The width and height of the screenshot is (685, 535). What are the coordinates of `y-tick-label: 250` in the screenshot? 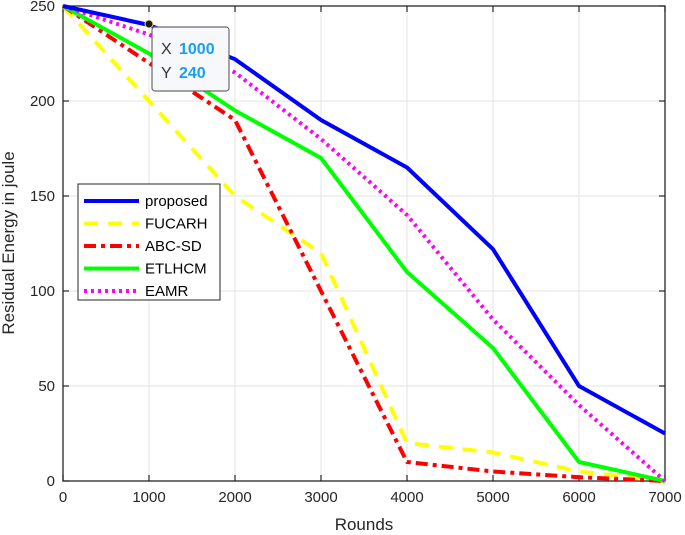 It's located at (42, 7).